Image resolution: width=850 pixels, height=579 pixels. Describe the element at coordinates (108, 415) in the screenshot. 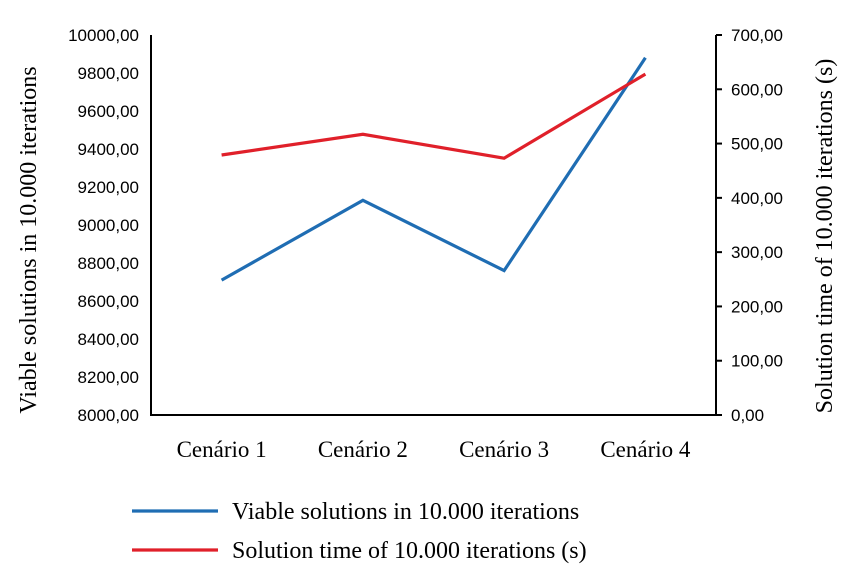

I see `left-y-tick-label: 8000,00` at that location.